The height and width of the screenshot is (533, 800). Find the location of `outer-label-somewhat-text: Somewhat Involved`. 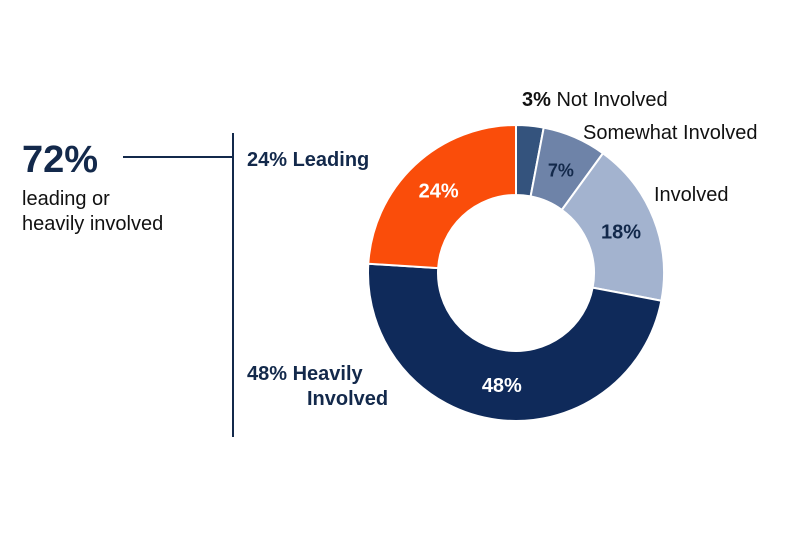

outer-label-somewhat-text: Somewhat Involved is located at coordinates (670, 133).